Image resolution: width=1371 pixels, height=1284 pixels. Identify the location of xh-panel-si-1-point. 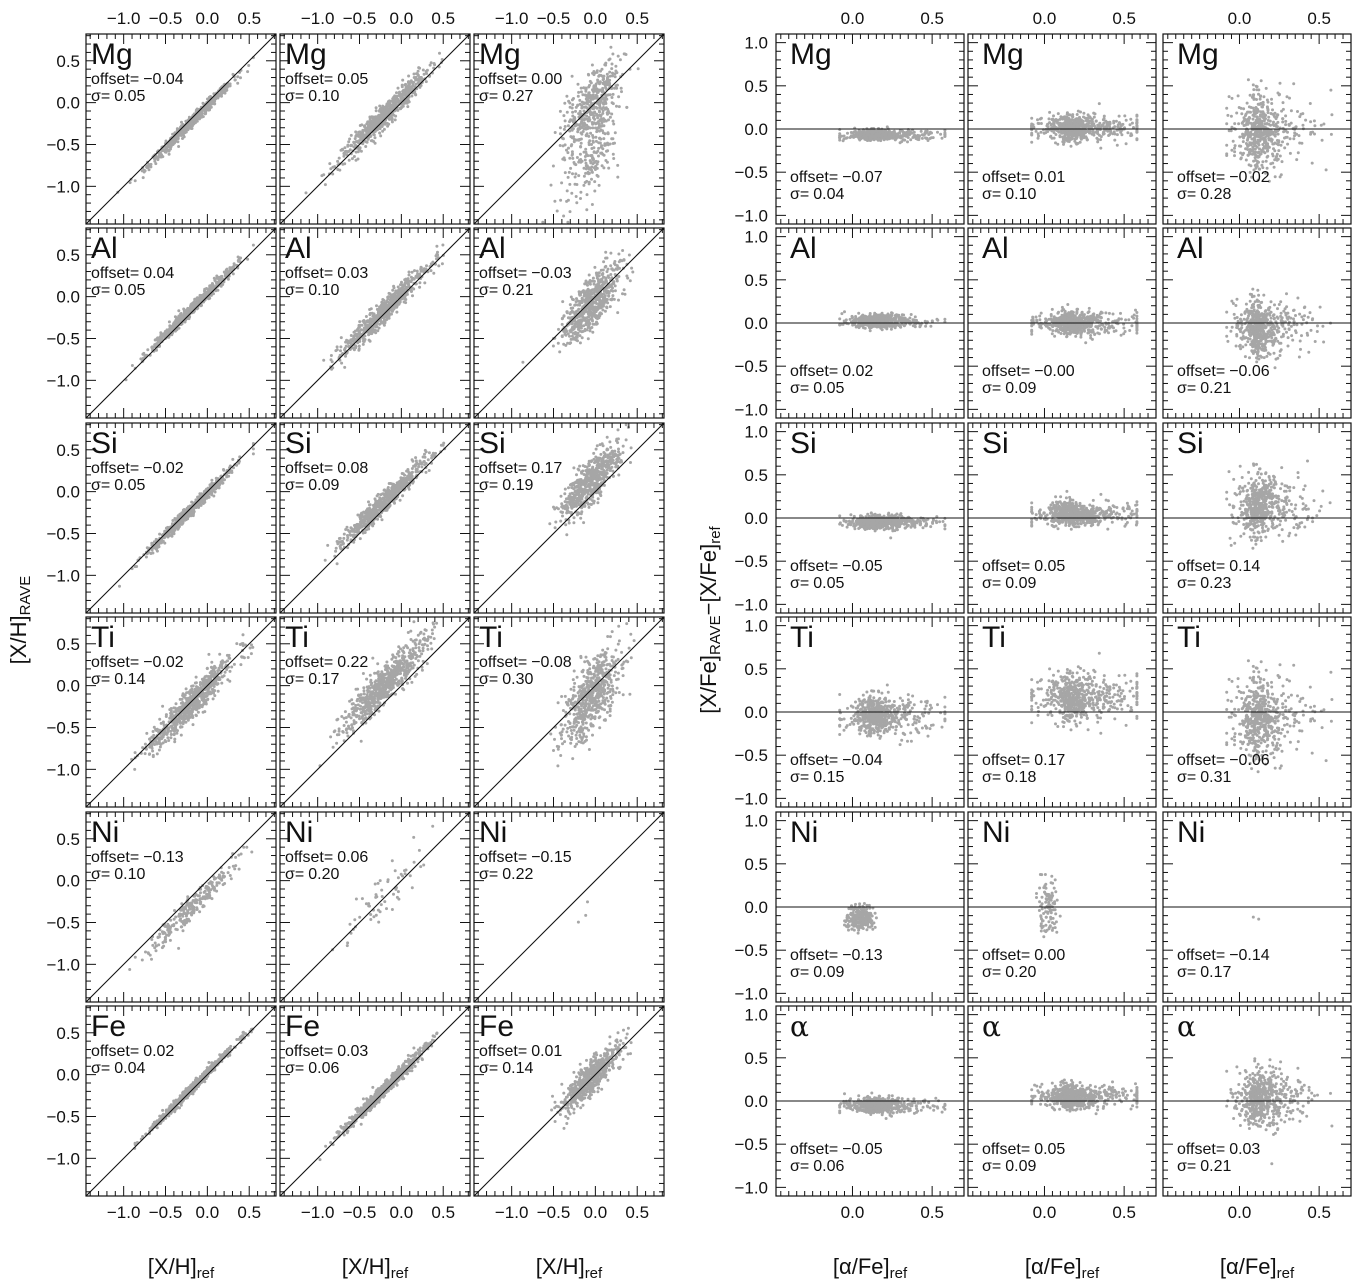
(212, 483).